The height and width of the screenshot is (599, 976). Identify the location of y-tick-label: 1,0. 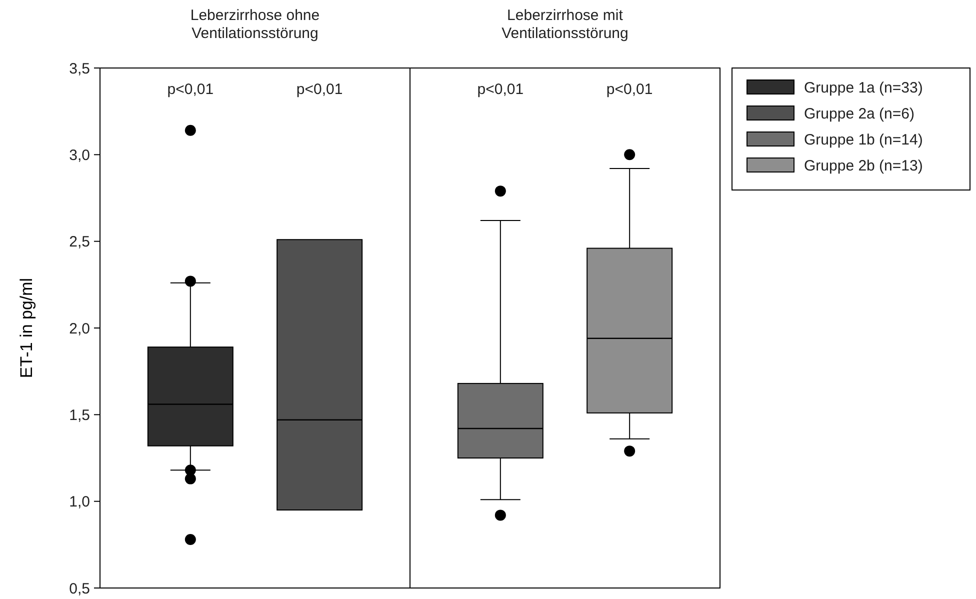
(79, 502).